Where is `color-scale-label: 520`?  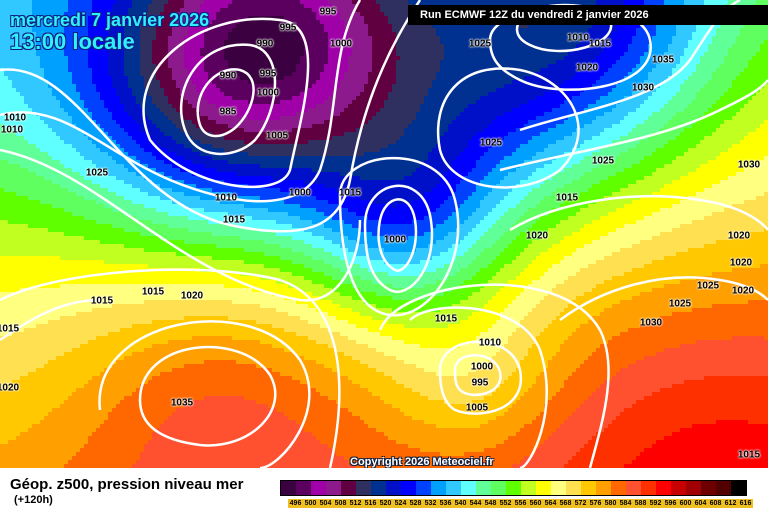 color-scale-label: 520 is located at coordinates (385, 503).